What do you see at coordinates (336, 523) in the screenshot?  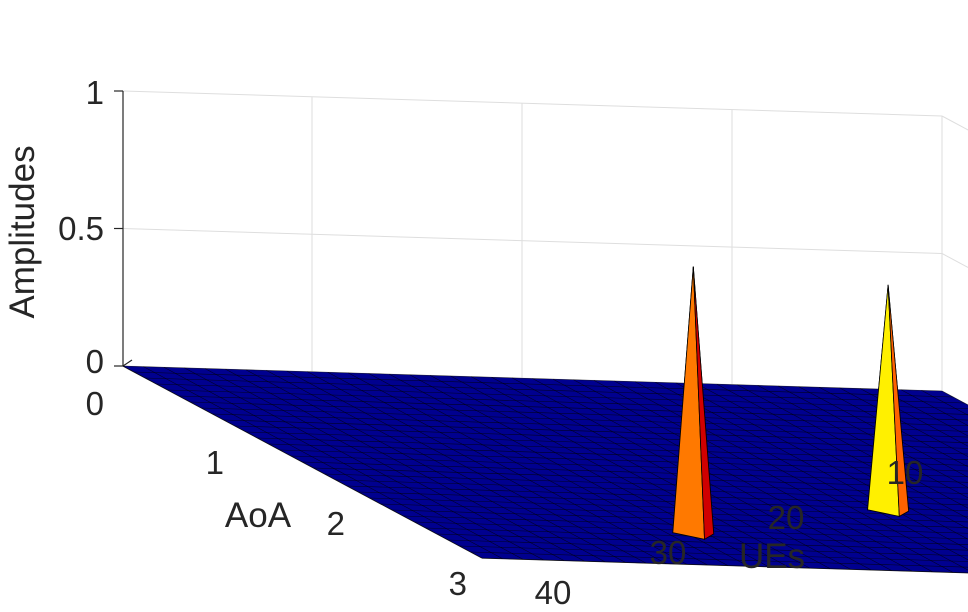 I see `x-tick-label: 2` at bounding box center [336, 523].